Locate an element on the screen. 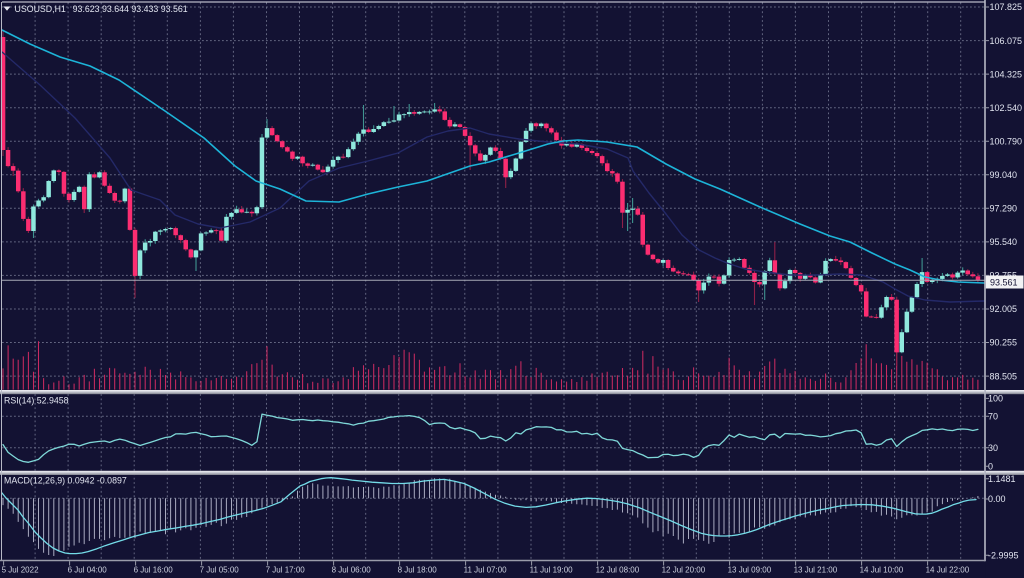 The height and width of the screenshot is (578, 1024). svg-text: 93.561 is located at coordinates (1004, 283).